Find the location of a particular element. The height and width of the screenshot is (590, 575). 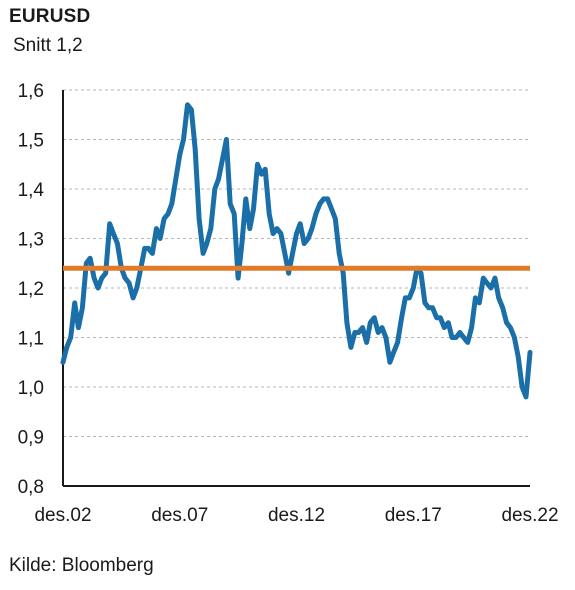

x-tick-label: des.02 is located at coordinates (62, 515).